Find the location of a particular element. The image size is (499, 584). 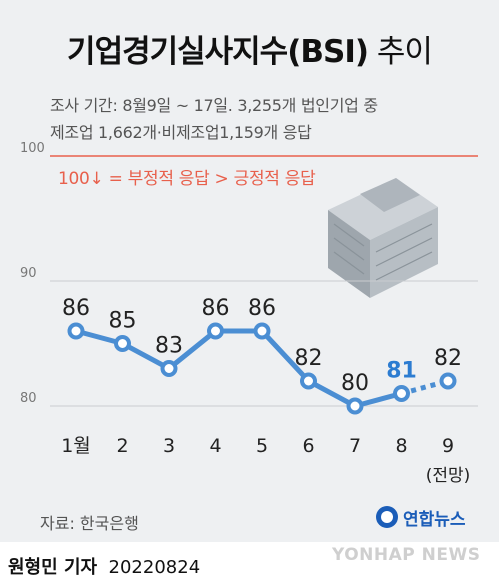

title-suffix: 추이 is located at coordinates (400, 52).